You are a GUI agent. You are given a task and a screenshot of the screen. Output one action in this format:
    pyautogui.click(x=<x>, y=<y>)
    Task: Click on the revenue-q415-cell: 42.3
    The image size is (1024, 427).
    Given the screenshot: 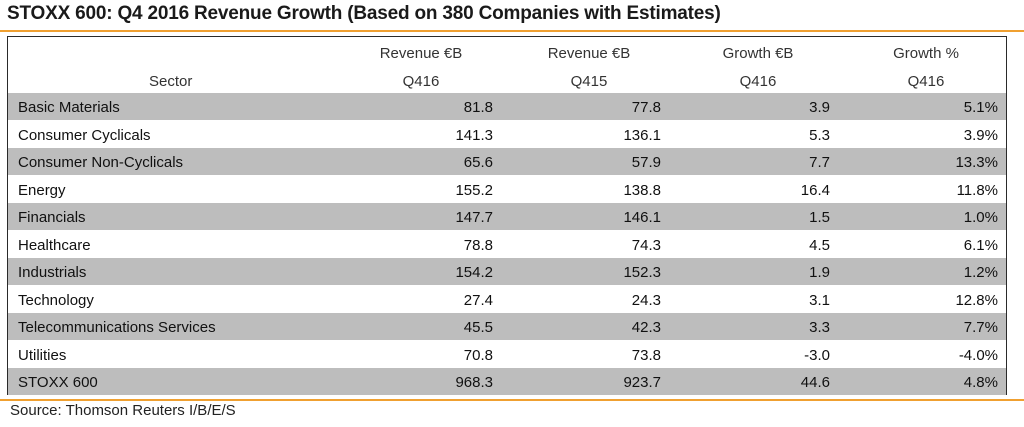 What is the action you would take?
    pyautogui.click(x=646, y=327)
    